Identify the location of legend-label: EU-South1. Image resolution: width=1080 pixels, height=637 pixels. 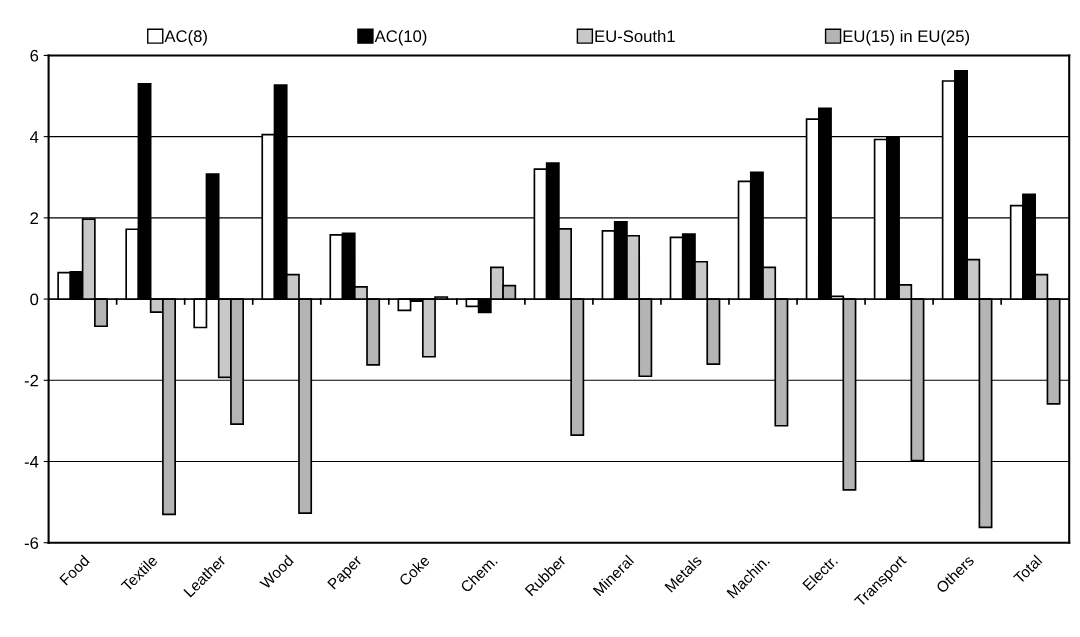
(635, 36).